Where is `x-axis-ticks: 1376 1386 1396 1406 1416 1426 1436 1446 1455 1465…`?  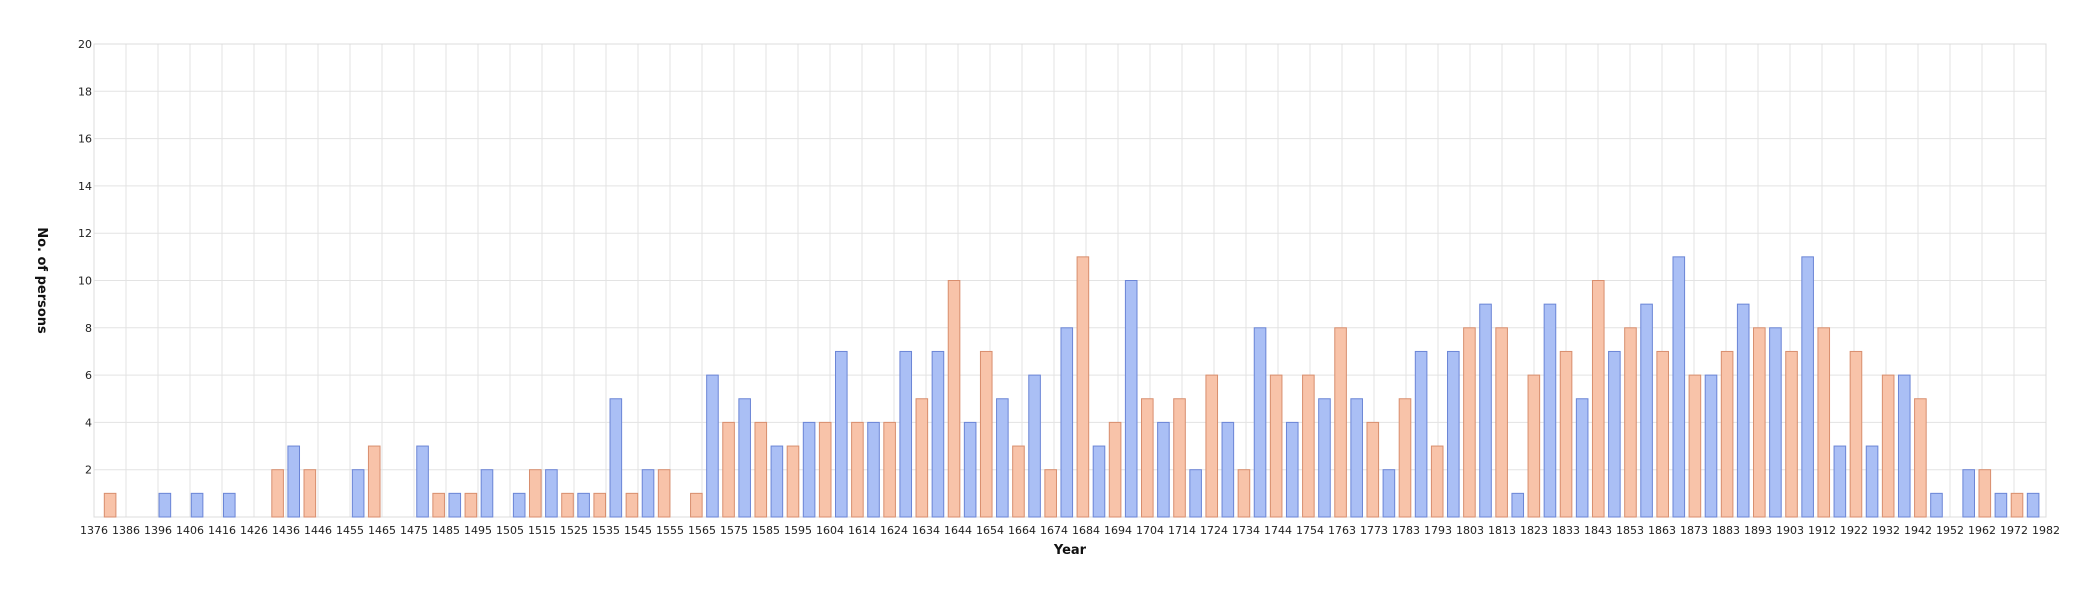
x-axis-ticks: 1376 1386 1396 1406 1416 1426 1436 1446 1455 1465… is located at coordinates (1070, 530).